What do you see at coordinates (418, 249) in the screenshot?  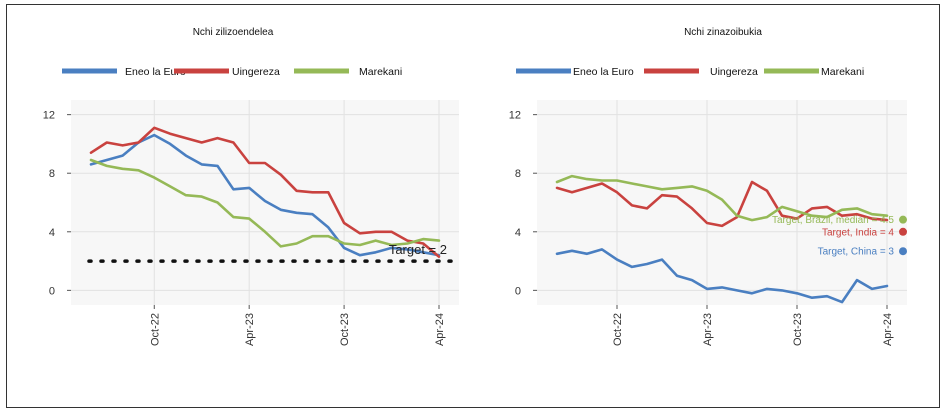 I see `target-label: Target = 2` at bounding box center [418, 249].